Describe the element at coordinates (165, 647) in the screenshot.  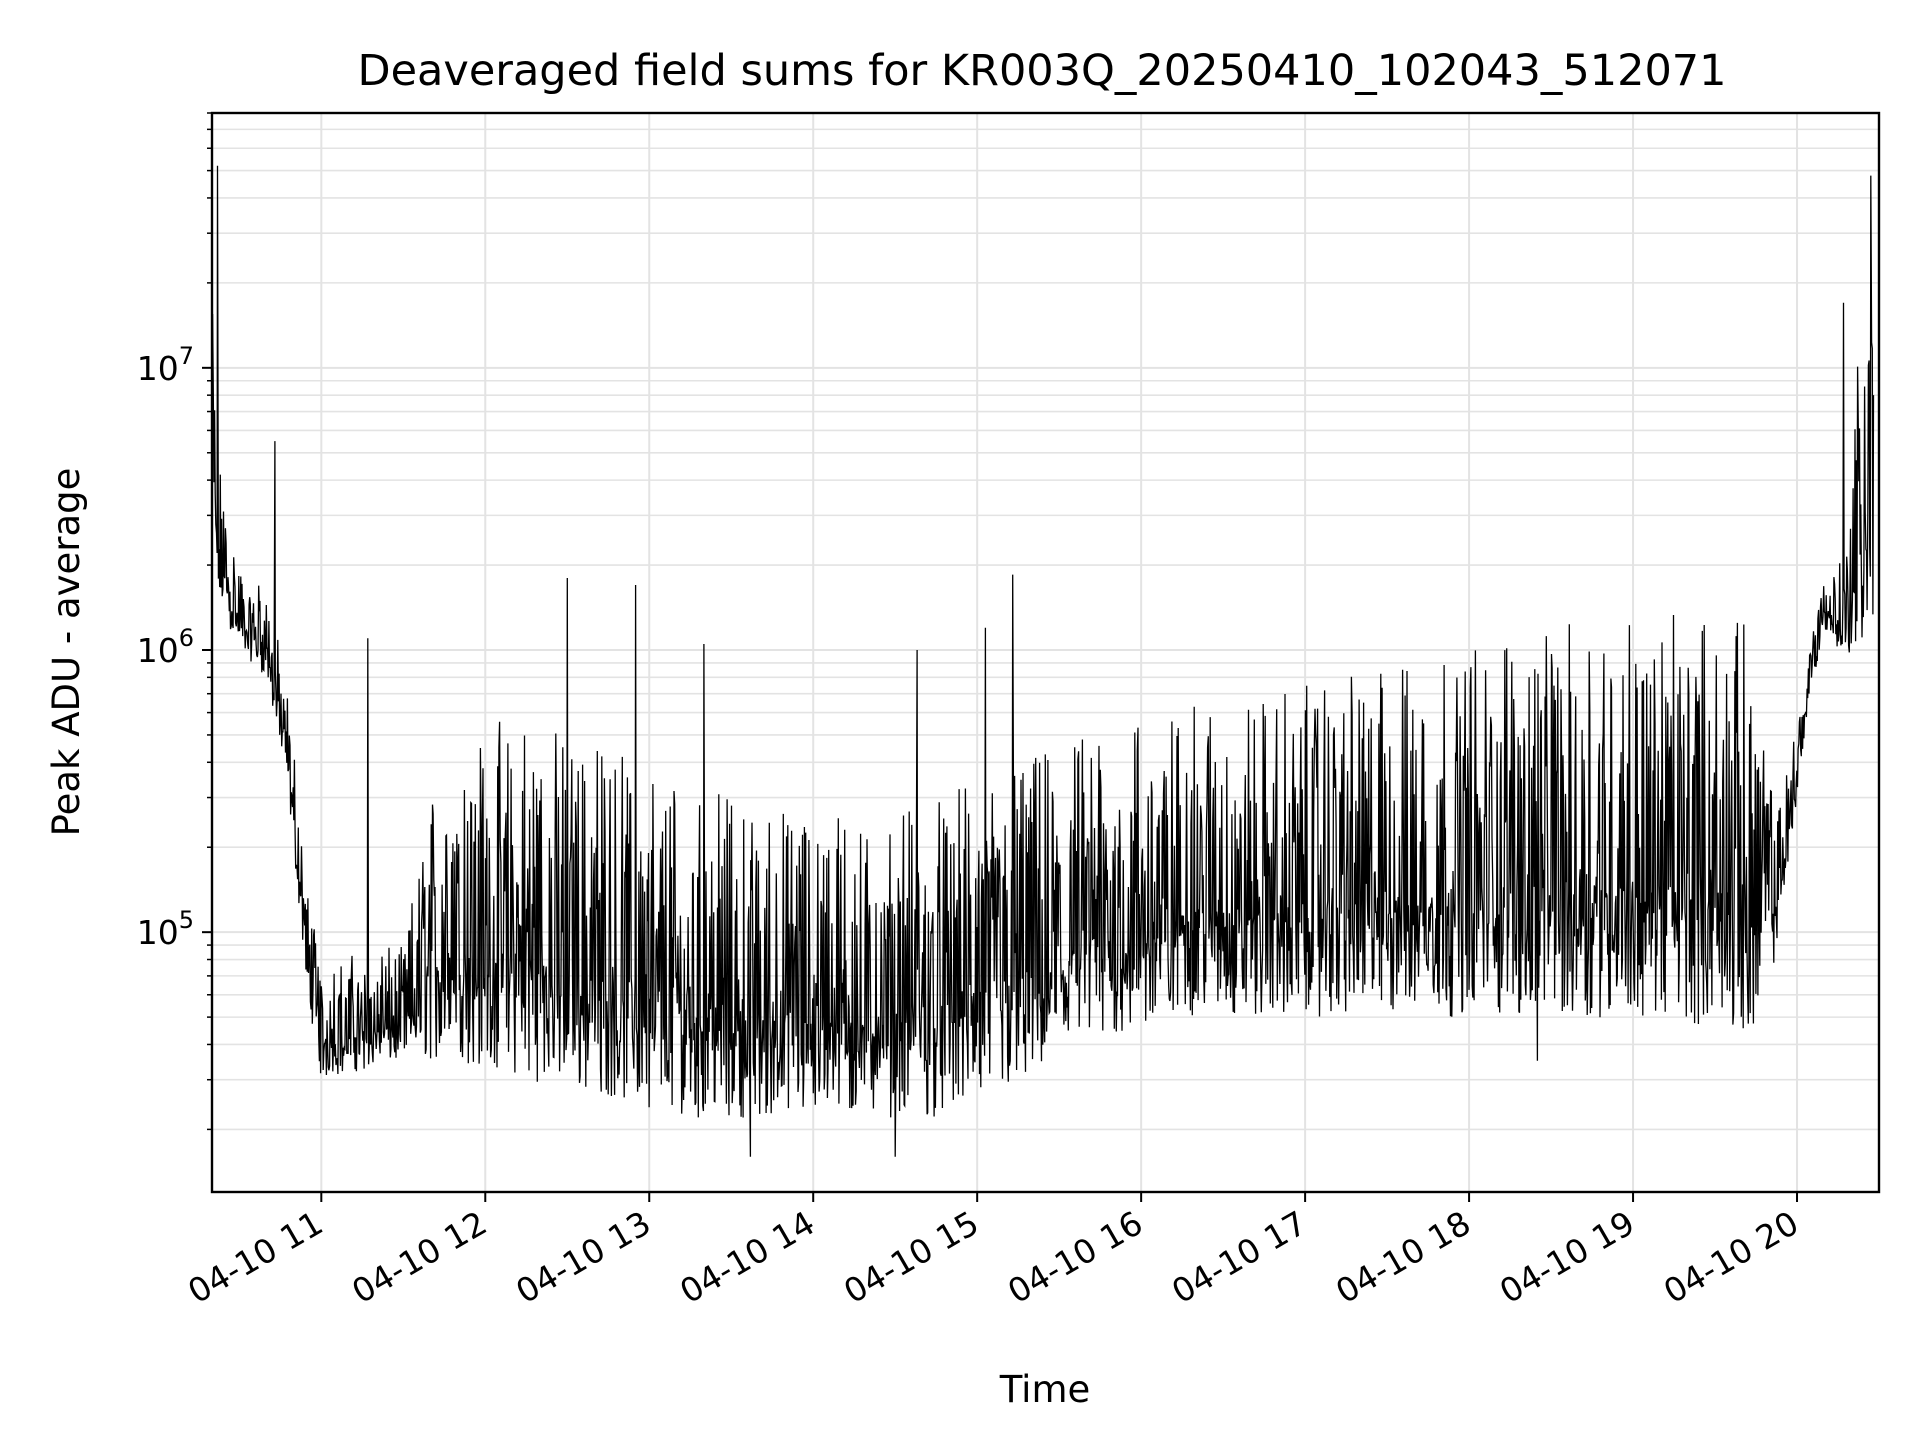
I see `y-tick-label: 10⁶` at that location.